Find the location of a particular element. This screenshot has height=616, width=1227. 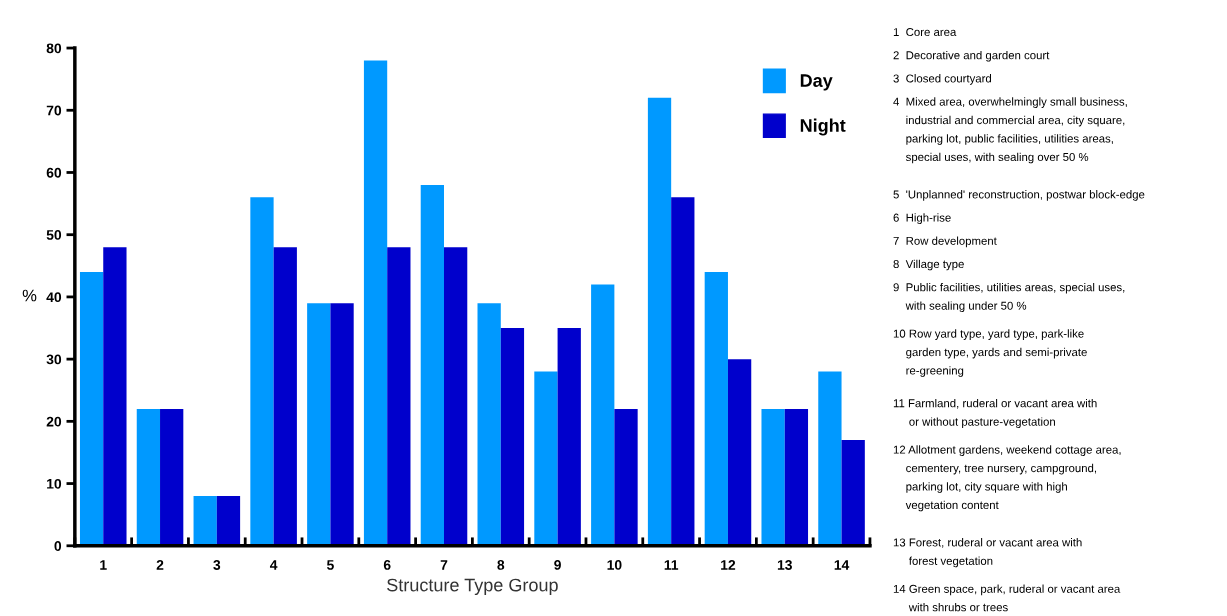

text: 4 Mixed area, overwhelmingly small business, industrial and commercial area, city square, parking lot, public facilities, utilities areas, special uses, with sealing over 50 % is located at coordinates (1010, 130).